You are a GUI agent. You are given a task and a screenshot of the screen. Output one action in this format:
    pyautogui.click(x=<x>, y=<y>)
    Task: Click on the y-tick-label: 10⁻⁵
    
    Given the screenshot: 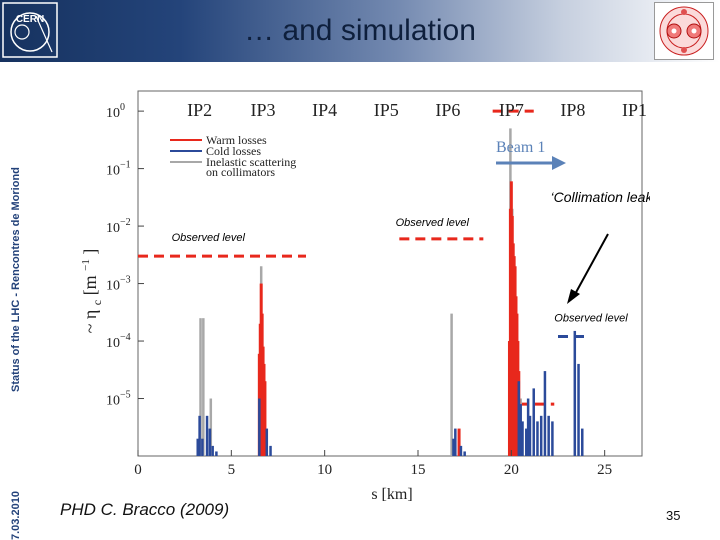 What is the action you would take?
    pyautogui.click(x=118, y=399)
    